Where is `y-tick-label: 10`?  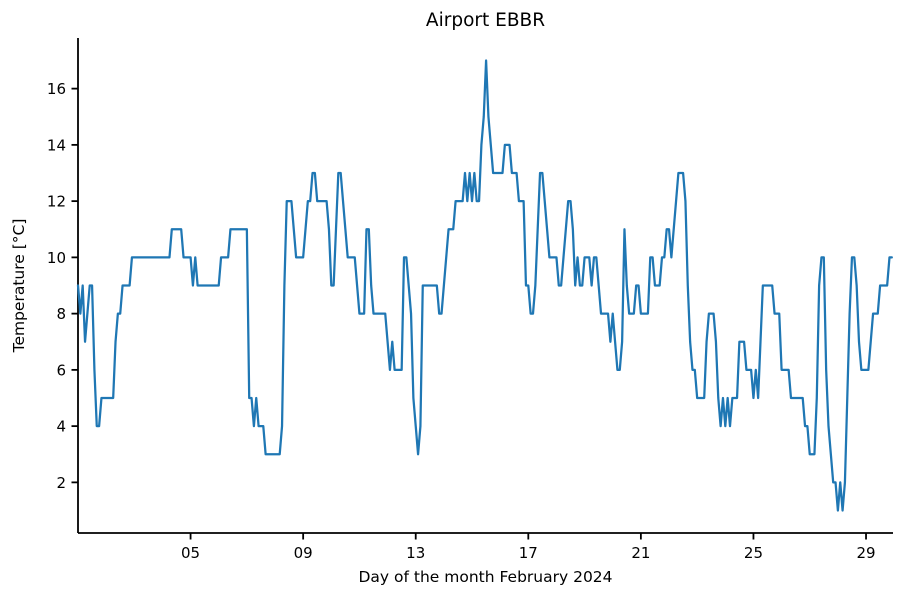 y-tick-label: 10 is located at coordinates (56, 258).